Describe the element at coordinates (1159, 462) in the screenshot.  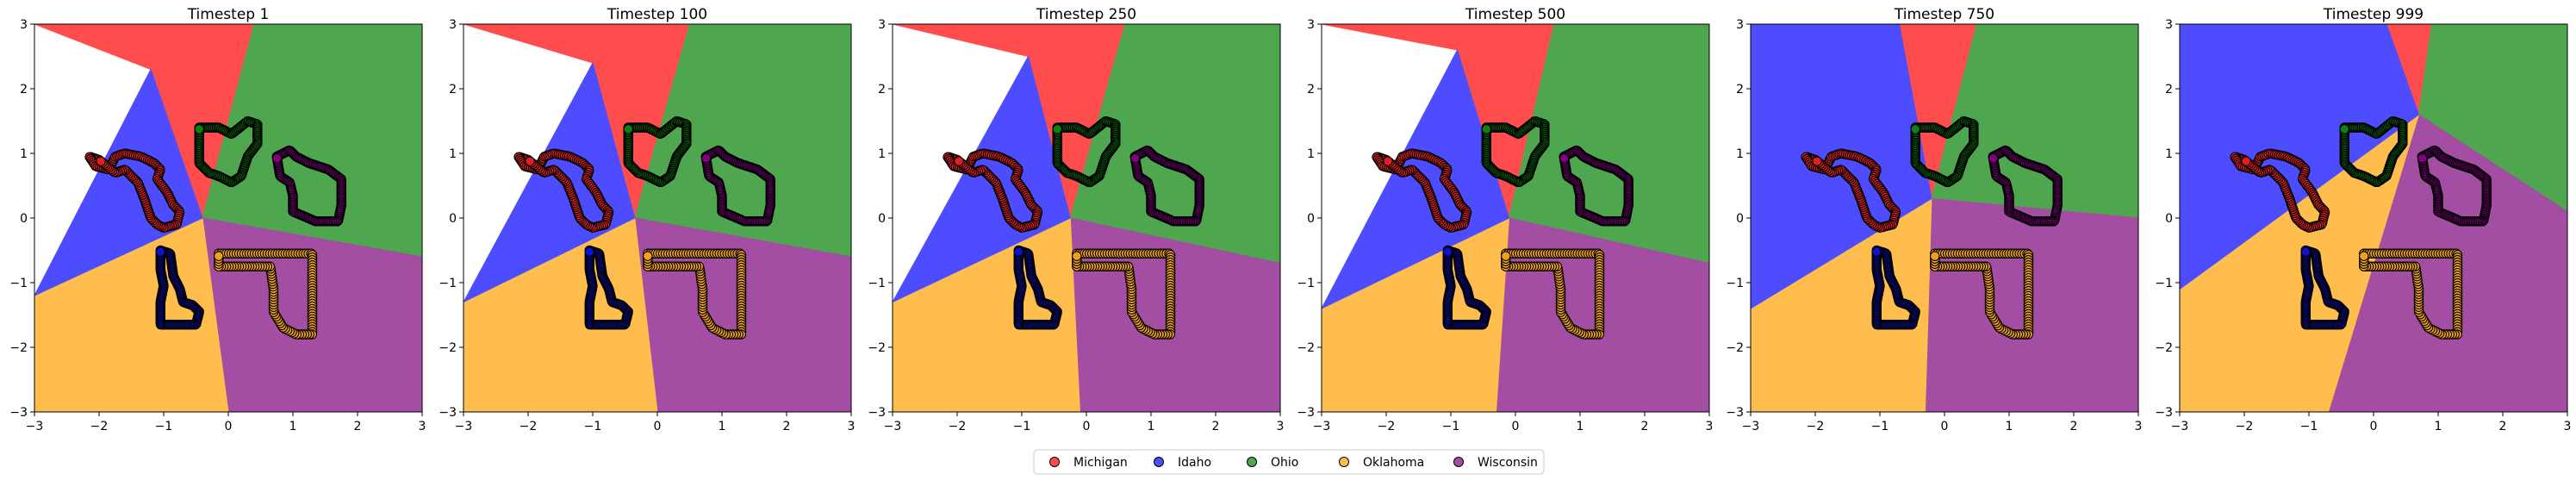
I see `legend-marker-idaho` at that location.